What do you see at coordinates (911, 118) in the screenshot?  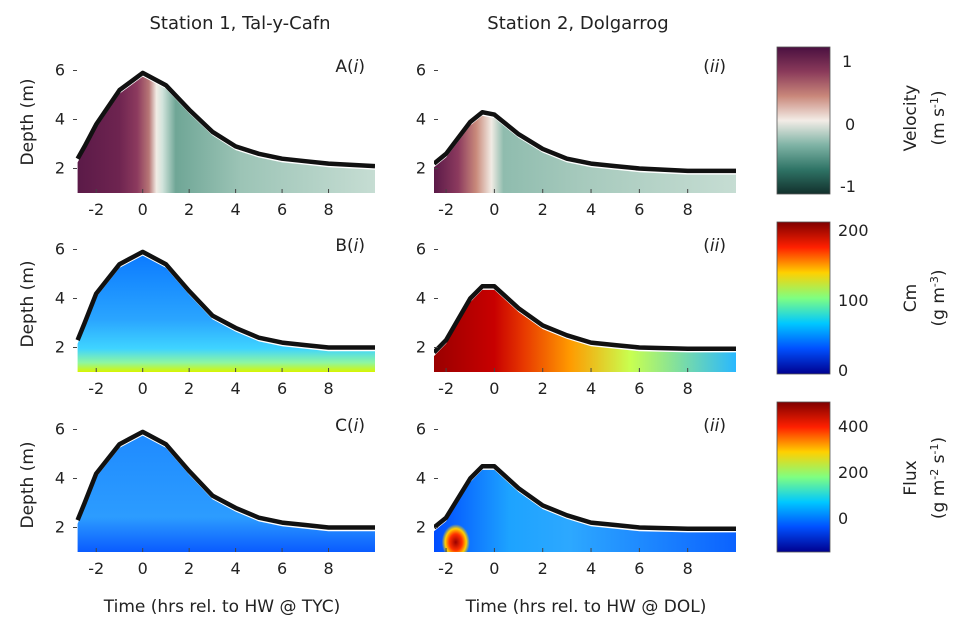 I see `colorbar-velocity-title: Velocity` at bounding box center [911, 118].